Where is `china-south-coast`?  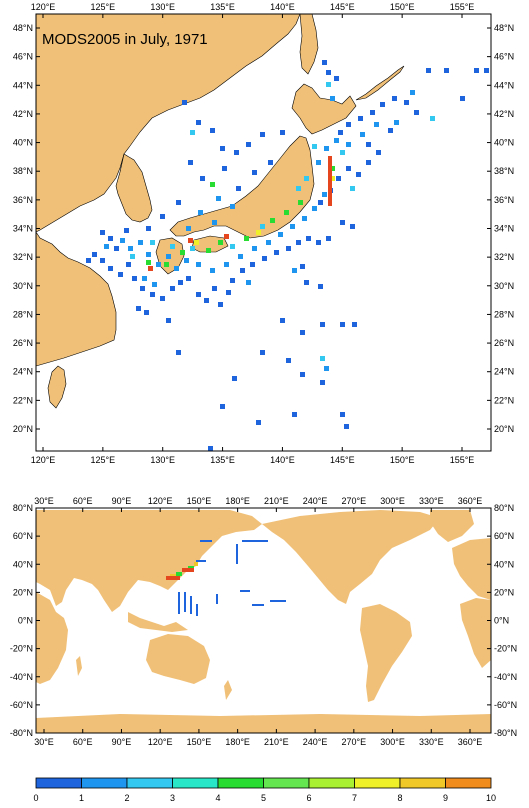 china-south-coast is located at coordinates (76, 299).